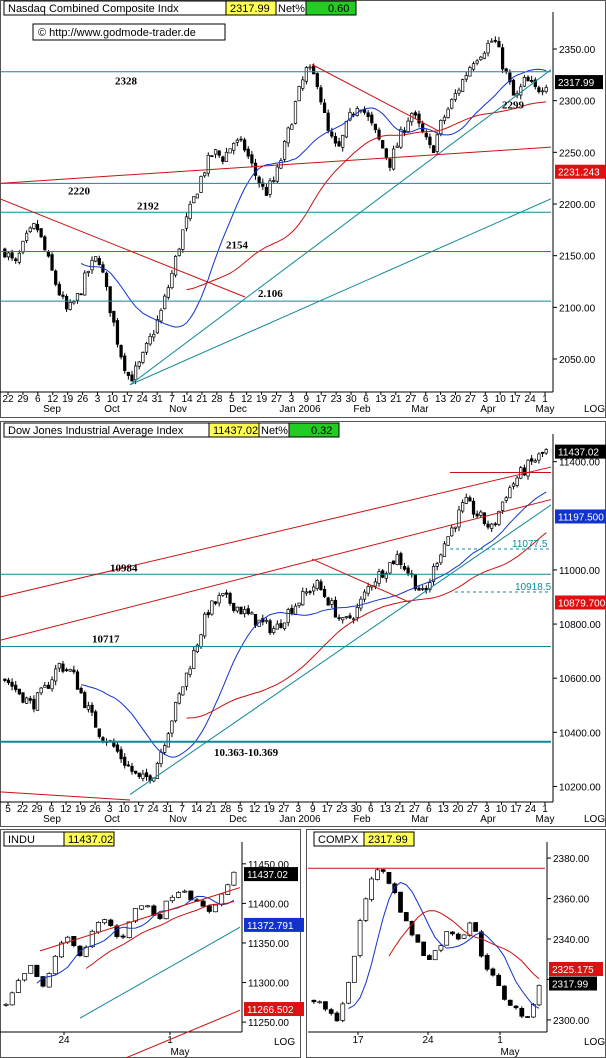 The height and width of the screenshot is (1058, 606). I want to click on dow-ytick-label: 10400.00, so click(580, 733).